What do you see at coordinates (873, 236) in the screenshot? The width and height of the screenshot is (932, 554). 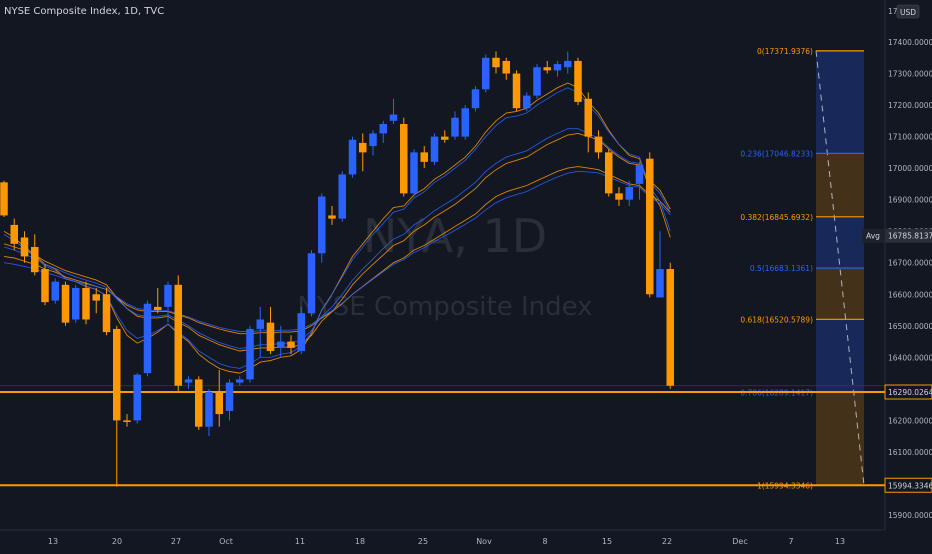 I see `avg-tag-label: Avg` at bounding box center [873, 236].